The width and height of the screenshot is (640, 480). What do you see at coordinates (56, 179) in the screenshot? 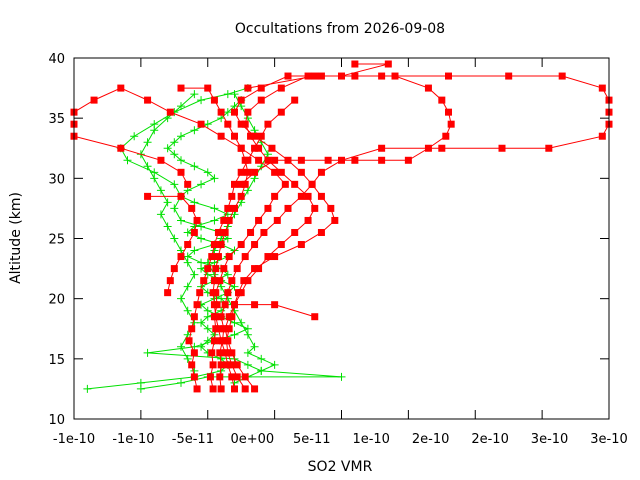
I see `y-tick-label: 30` at bounding box center [56, 179].